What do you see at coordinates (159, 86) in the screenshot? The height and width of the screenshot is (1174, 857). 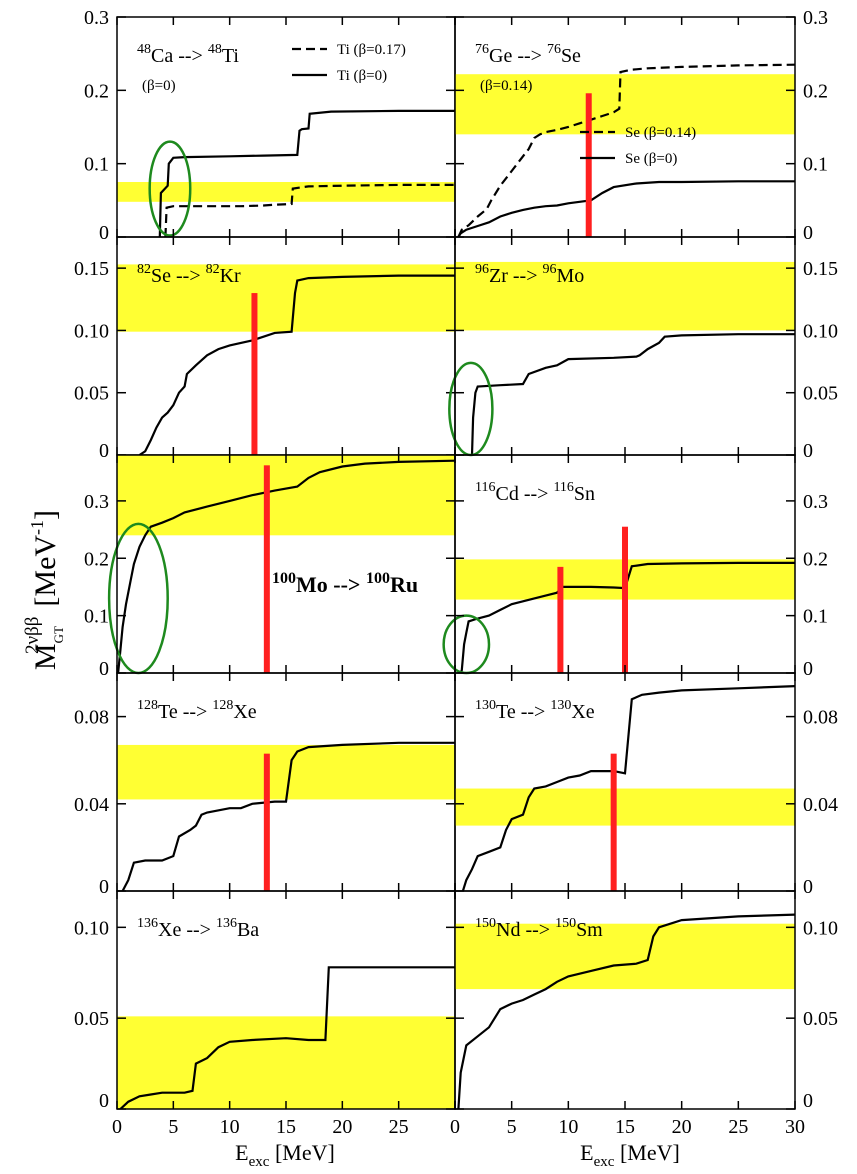 I see `panel-note: (β=0)` at bounding box center [159, 86].